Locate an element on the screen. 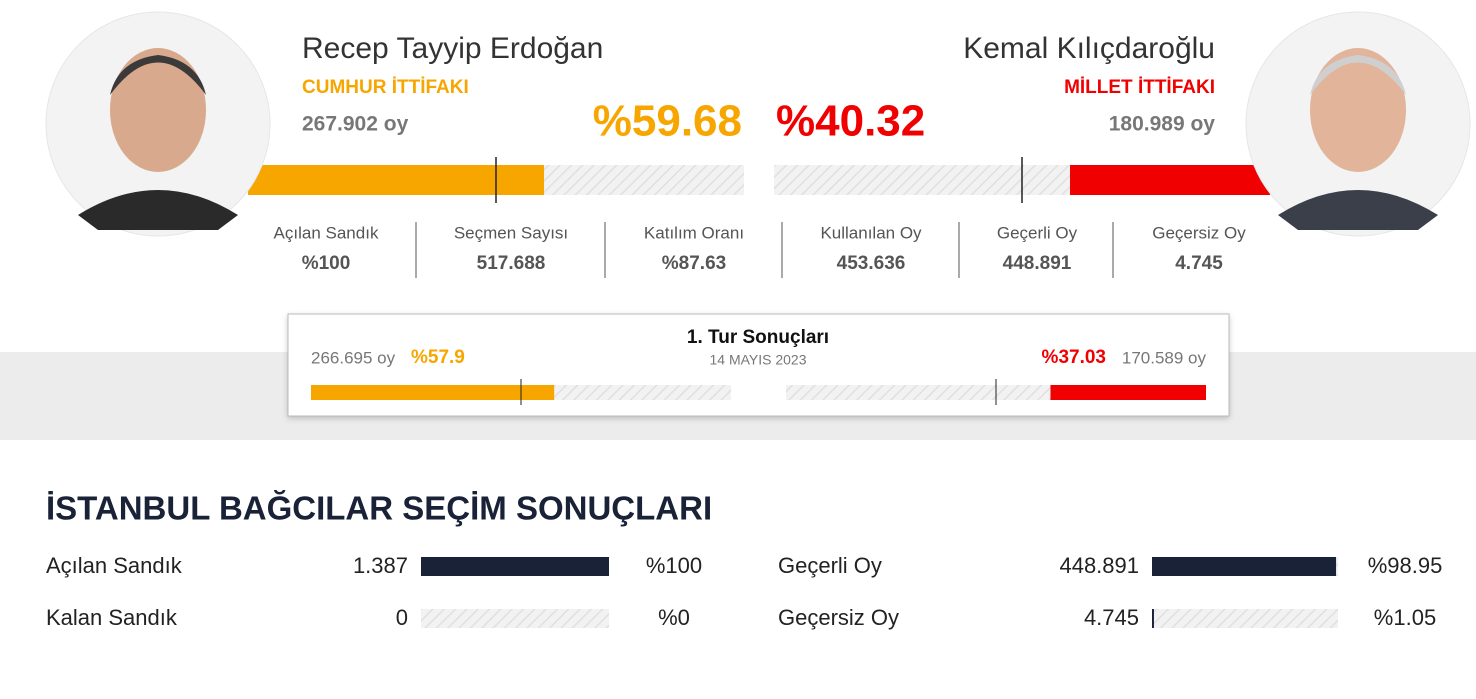 The image size is (1476, 699). first-round-date: 14 MAYIS 2023 is located at coordinates (757, 360).